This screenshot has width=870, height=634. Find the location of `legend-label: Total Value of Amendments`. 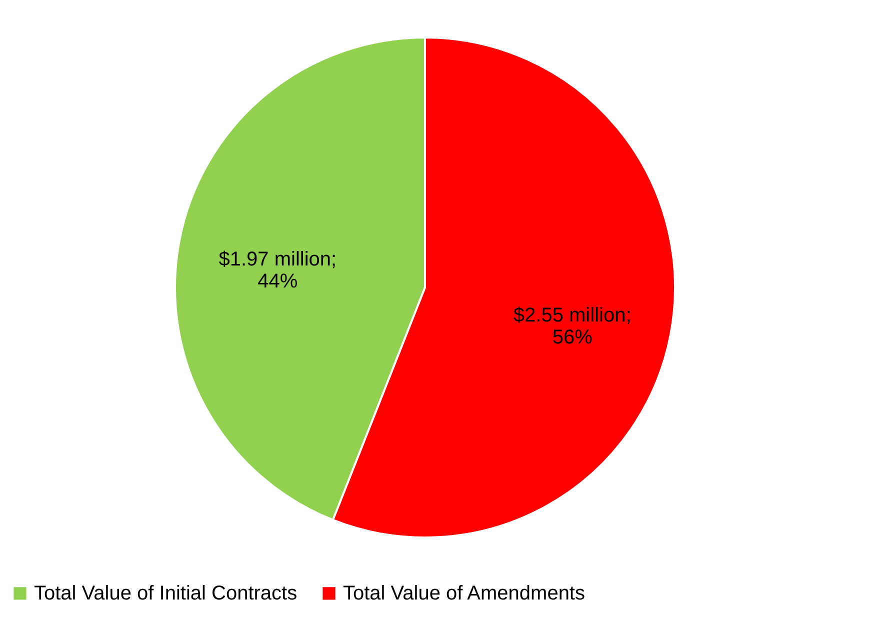

legend-label: Total Value of Amendments is located at coordinates (464, 593).